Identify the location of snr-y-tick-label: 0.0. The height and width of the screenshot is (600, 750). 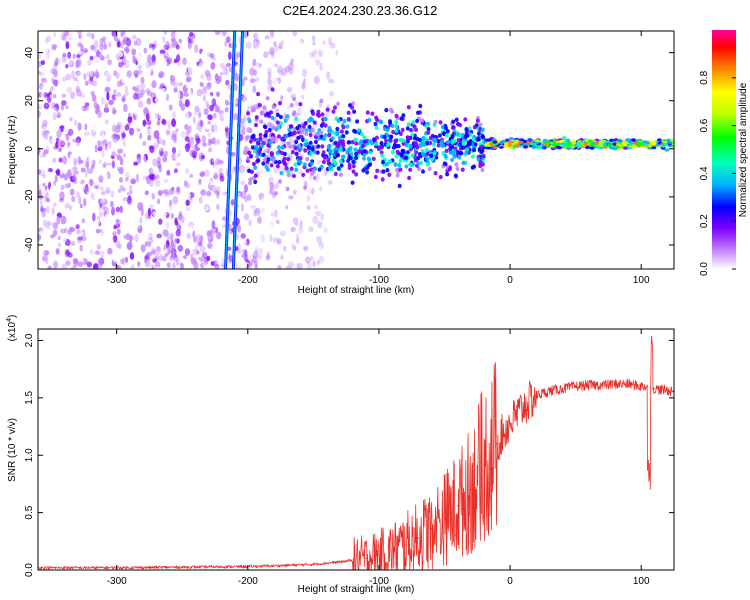
(29, 570).